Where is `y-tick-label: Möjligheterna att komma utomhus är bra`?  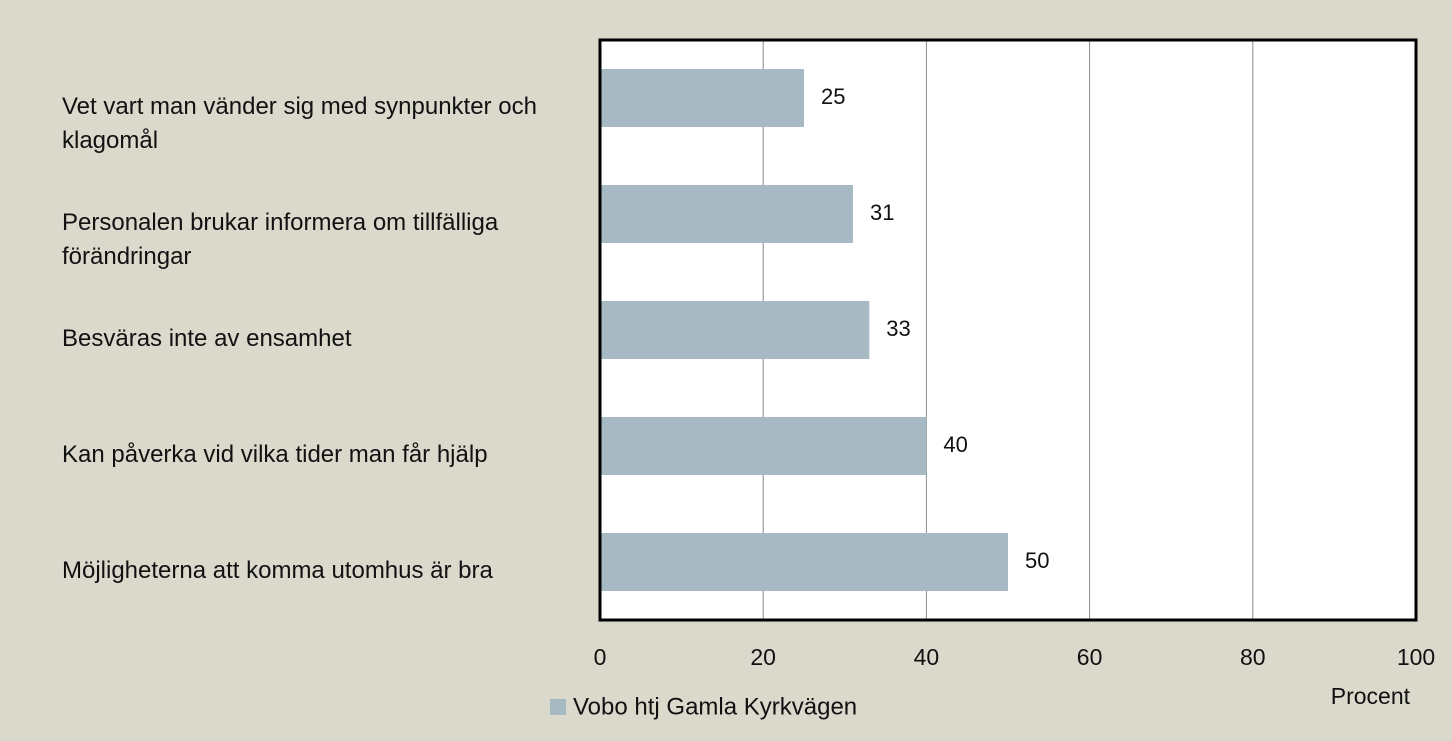 y-tick-label: Möjligheterna att komma utomhus är bra is located at coordinates (277, 570).